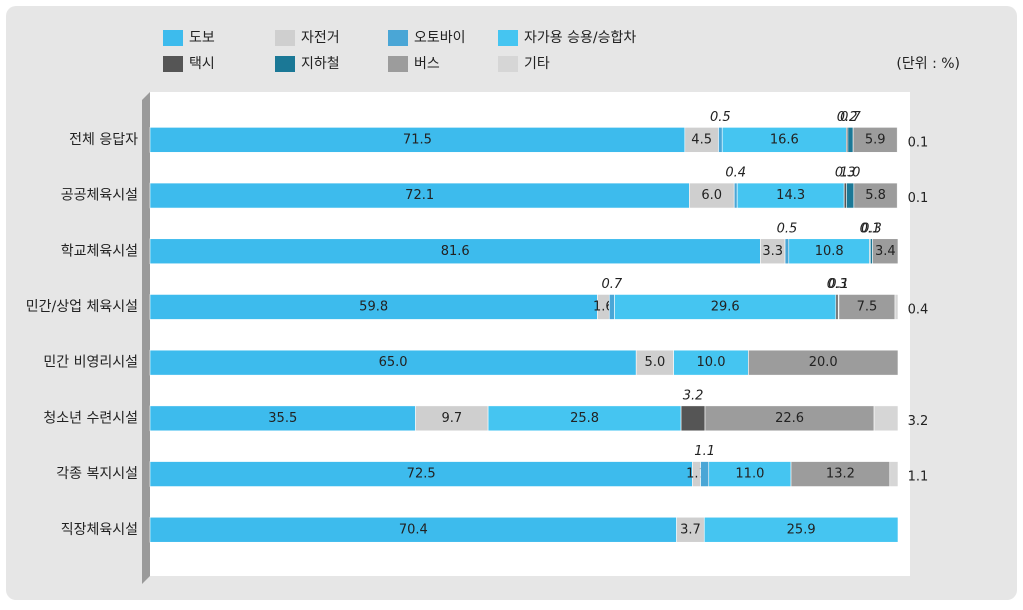 This screenshot has width=1023, height=610. I want to click on value-label: 70.4, so click(413, 529).